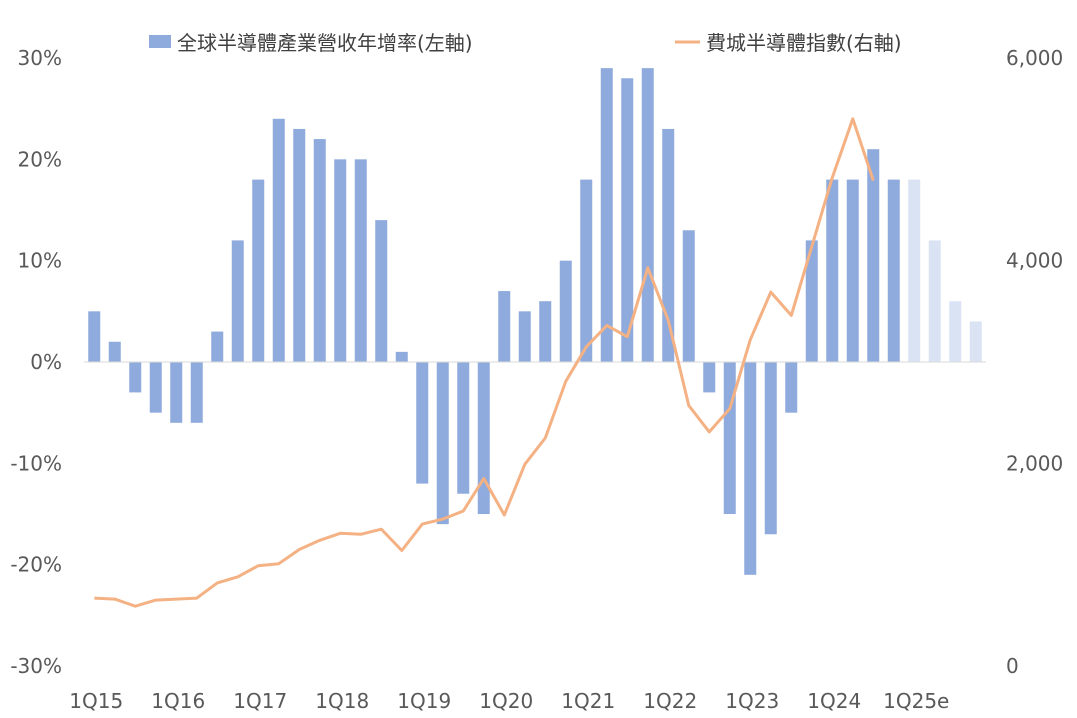 The height and width of the screenshot is (718, 1077). I want to click on legend-line-label: 費城半導體指數(右軸), so click(804, 43).